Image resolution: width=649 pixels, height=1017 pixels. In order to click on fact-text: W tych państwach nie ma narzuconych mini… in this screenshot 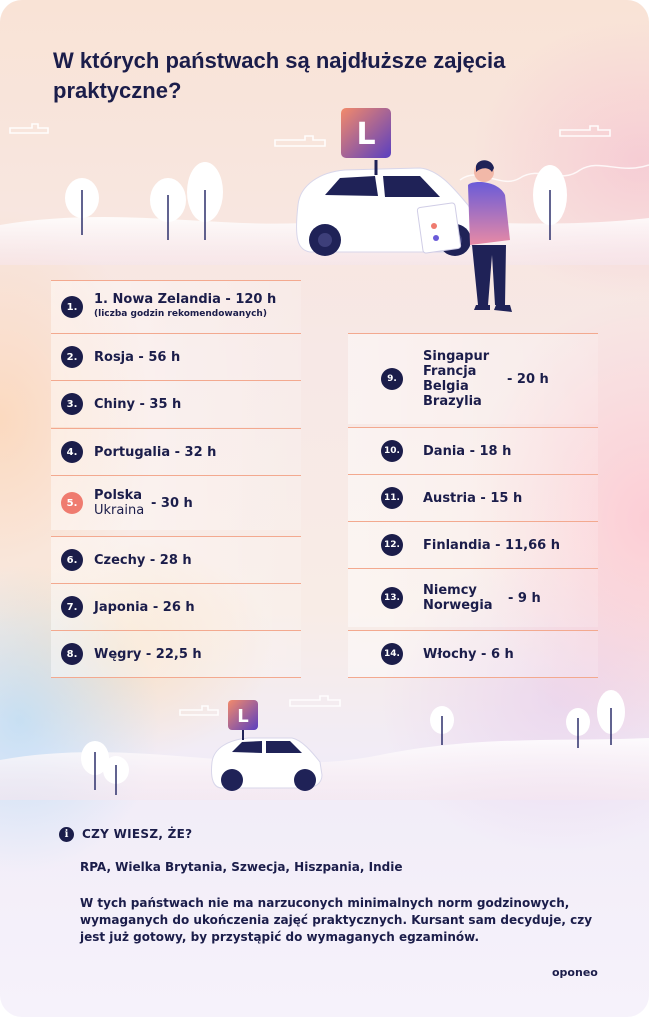, I will do `click(336, 920)`.